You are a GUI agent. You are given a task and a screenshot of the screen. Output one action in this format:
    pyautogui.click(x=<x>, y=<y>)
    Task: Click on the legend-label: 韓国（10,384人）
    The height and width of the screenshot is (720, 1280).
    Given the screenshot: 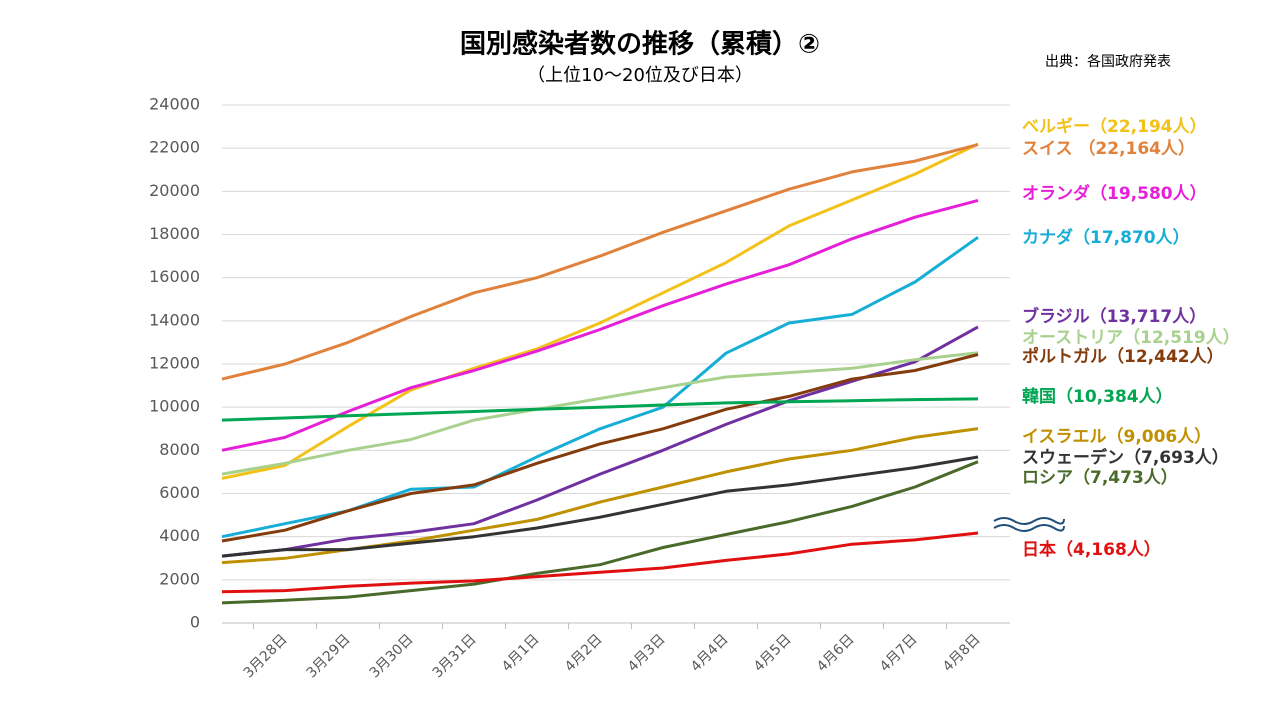 What is the action you would take?
    pyautogui.click(x=1097, y=396)
    